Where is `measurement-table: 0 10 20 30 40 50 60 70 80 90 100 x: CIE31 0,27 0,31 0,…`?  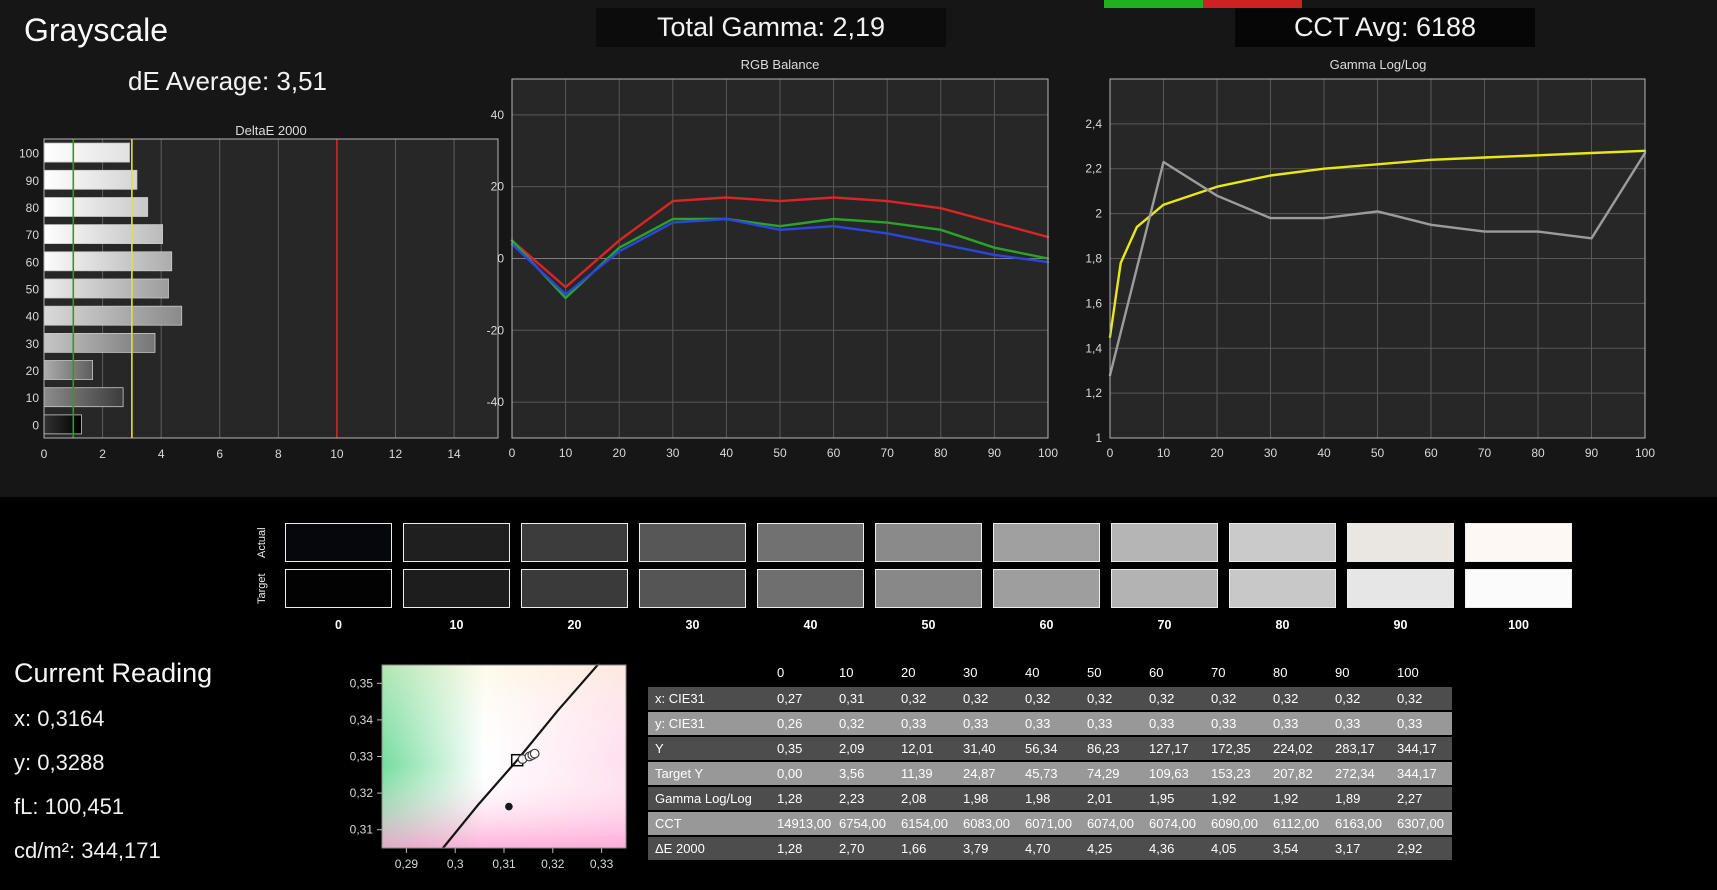 measurement-table: 0 10 20 30 40 50 60 70 80 90 100 x: CIE31 0,27 0,31 0,… is located at coordinates (1050, 761).